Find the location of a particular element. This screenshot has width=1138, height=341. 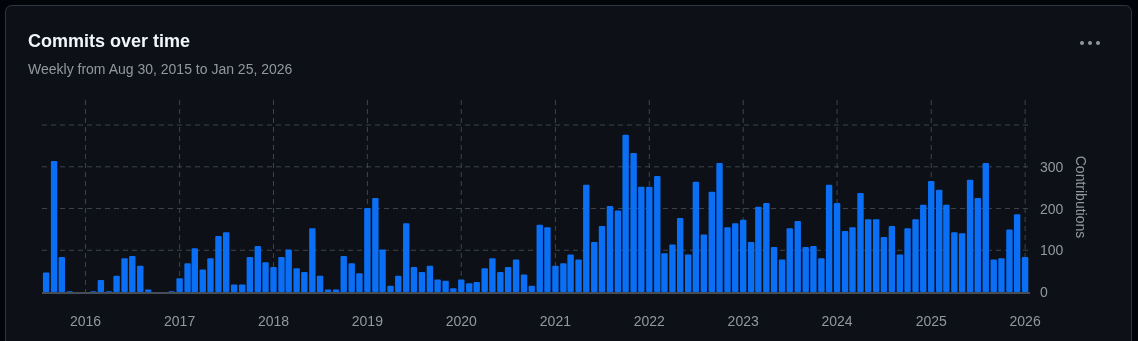

y-tick-label: 300 is located at coordinates (1052, 166).